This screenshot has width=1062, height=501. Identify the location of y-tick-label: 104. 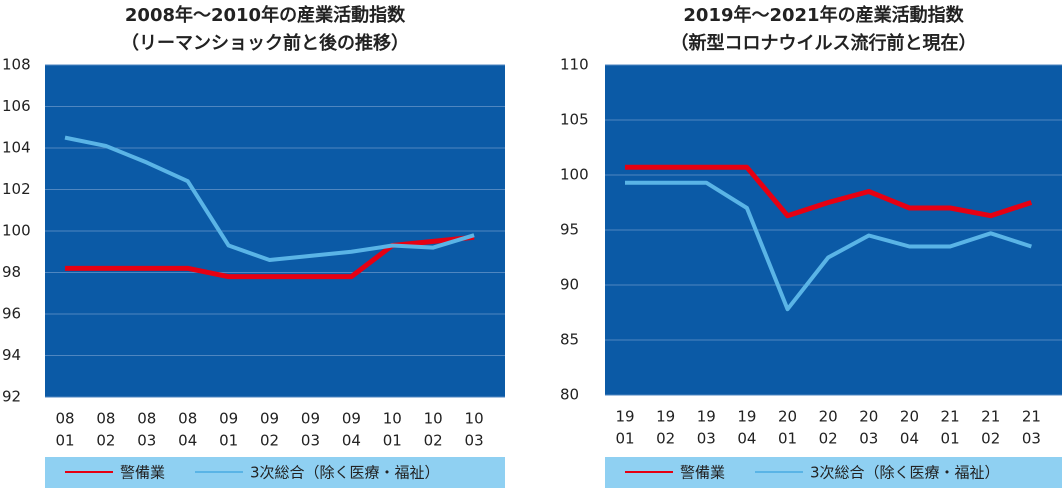
(16, 148).